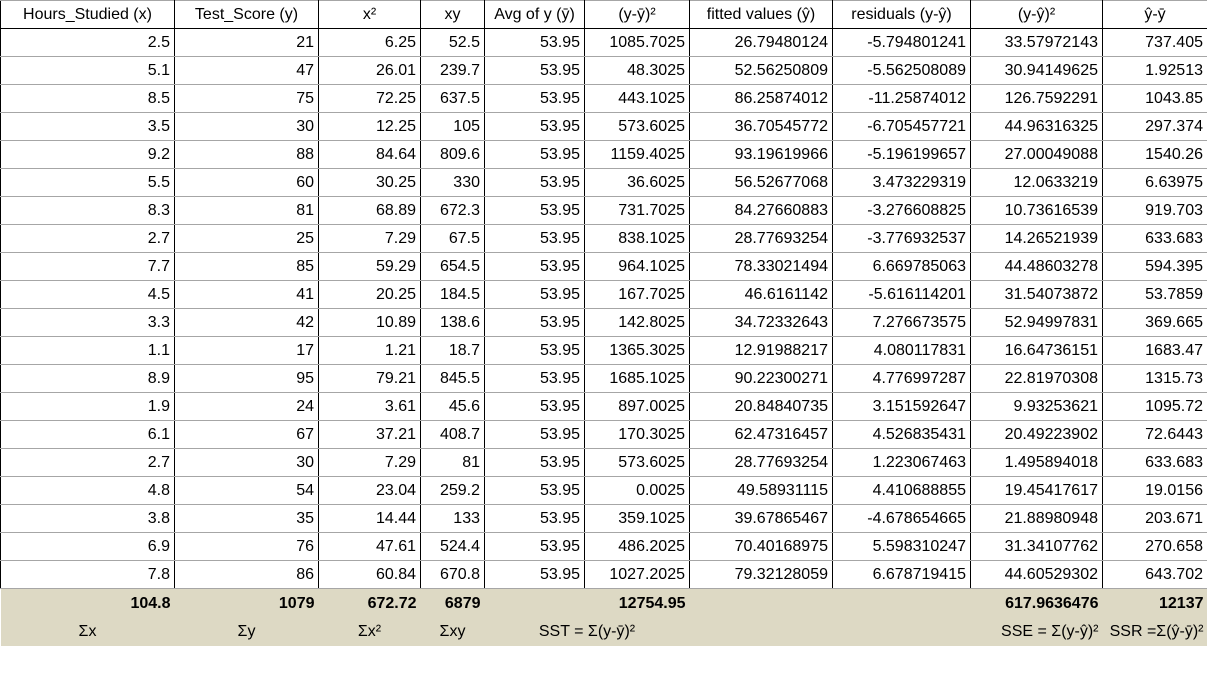 The height and width of the screenshot is (673, 1207). What do you see at coordinates (534, 14) in the screenshot?
I see `header-avg-y: Avg of y (ȳ)` at bounding box center [534, 14].